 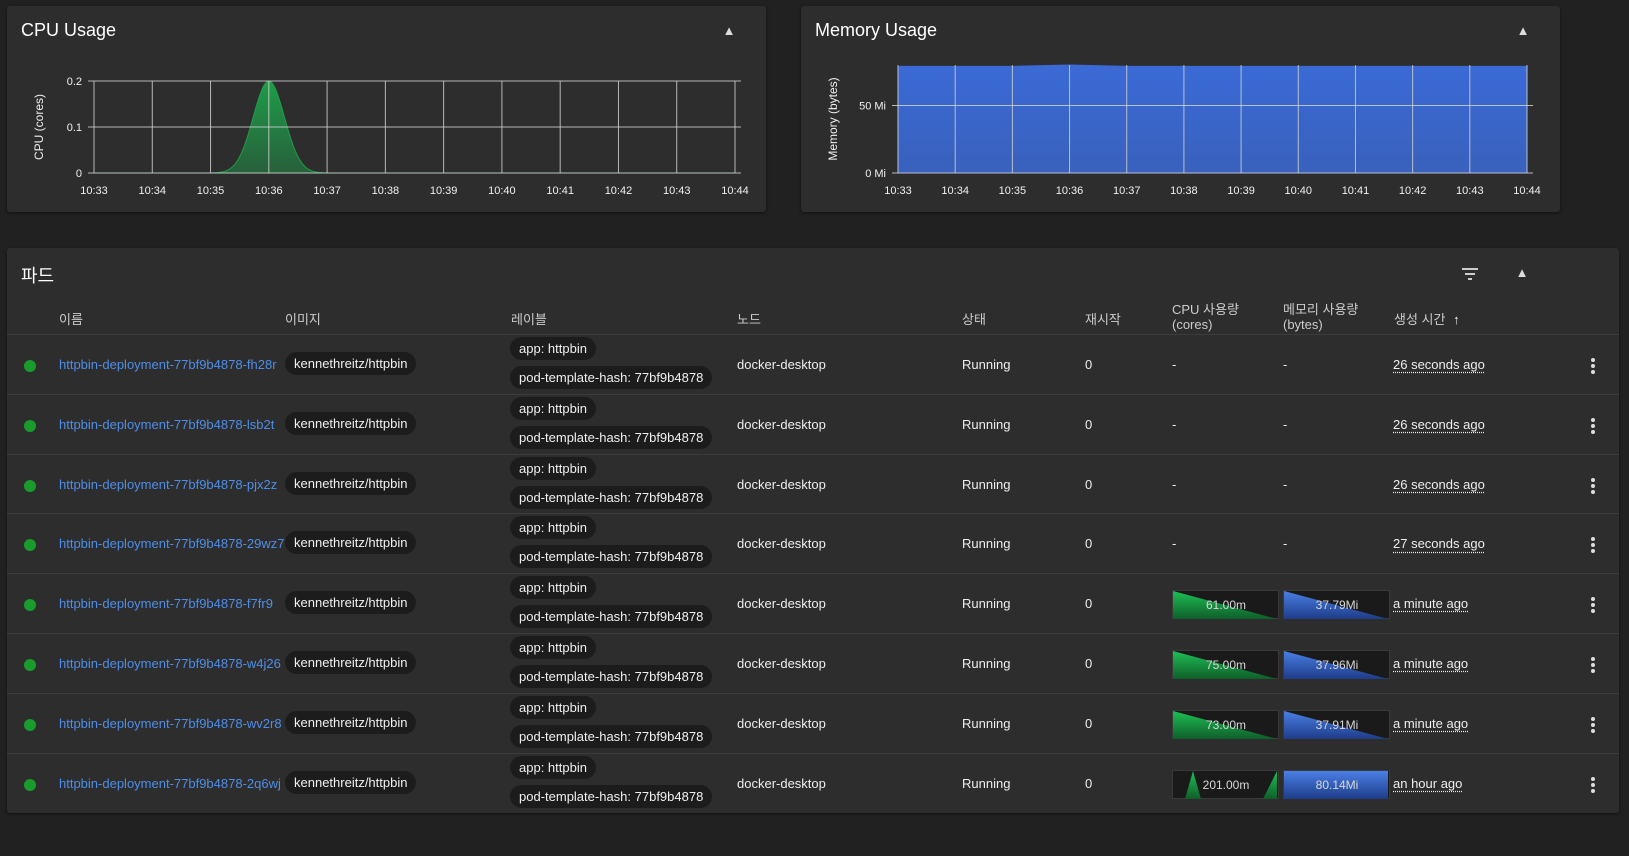 What do you see at coordinates (1321, 309) in the screenshot?
I see `header-memory-label: 메모리 사용량` at bounding box center [1321, 309].